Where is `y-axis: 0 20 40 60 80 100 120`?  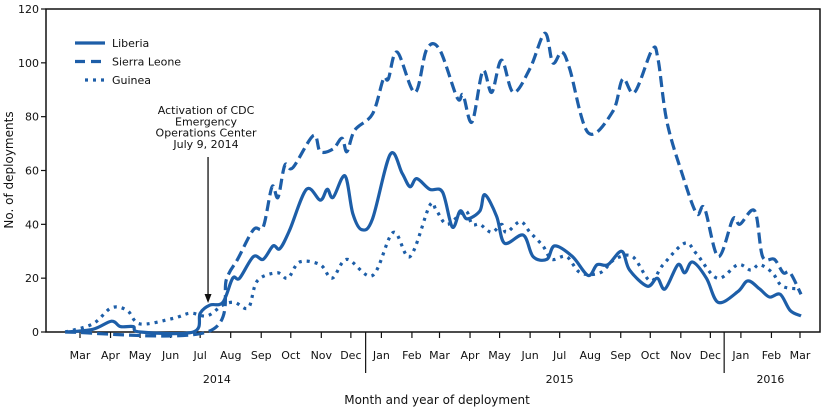
y-axis: 0 20 40 60 80 100 120 is located at coordinates (32, 171).